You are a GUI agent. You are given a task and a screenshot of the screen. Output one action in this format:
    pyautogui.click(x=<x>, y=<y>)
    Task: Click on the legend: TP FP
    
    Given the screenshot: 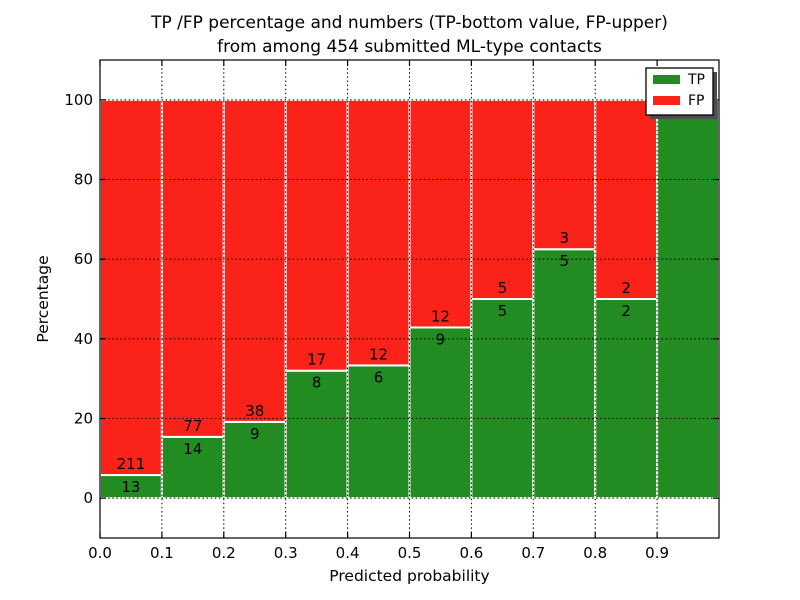 What is the action you would take?
    pyautogui.click(x=681, y=93)
    